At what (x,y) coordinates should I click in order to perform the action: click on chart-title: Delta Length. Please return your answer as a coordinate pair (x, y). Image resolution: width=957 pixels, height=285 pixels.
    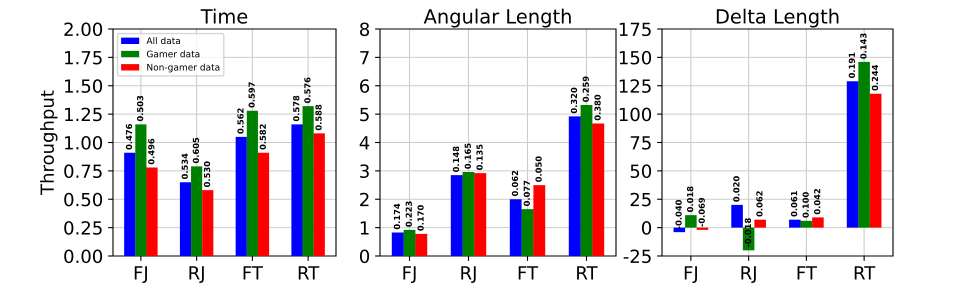
    Looking at the image, I should click on (777, 18).